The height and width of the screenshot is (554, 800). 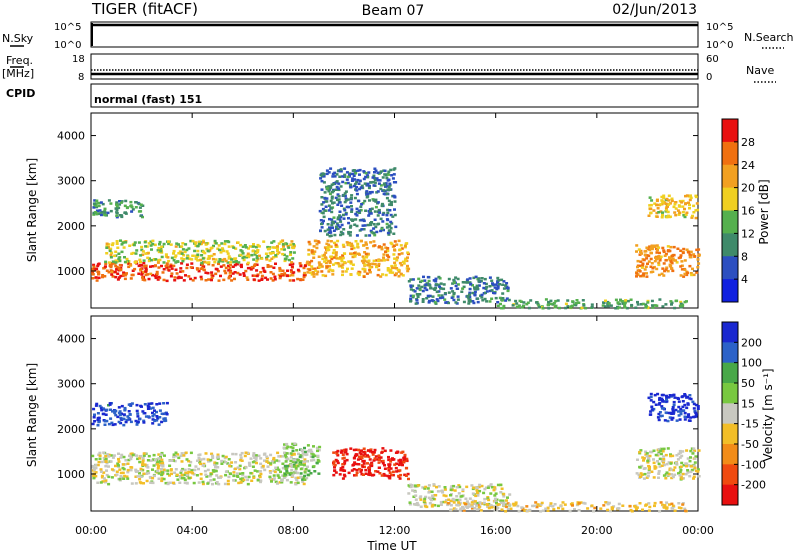 What do you see at coordinates (71, 339) in the screenshot?
I see `velocity-y-tick-label: 4000` at bounding box center [71, 339].